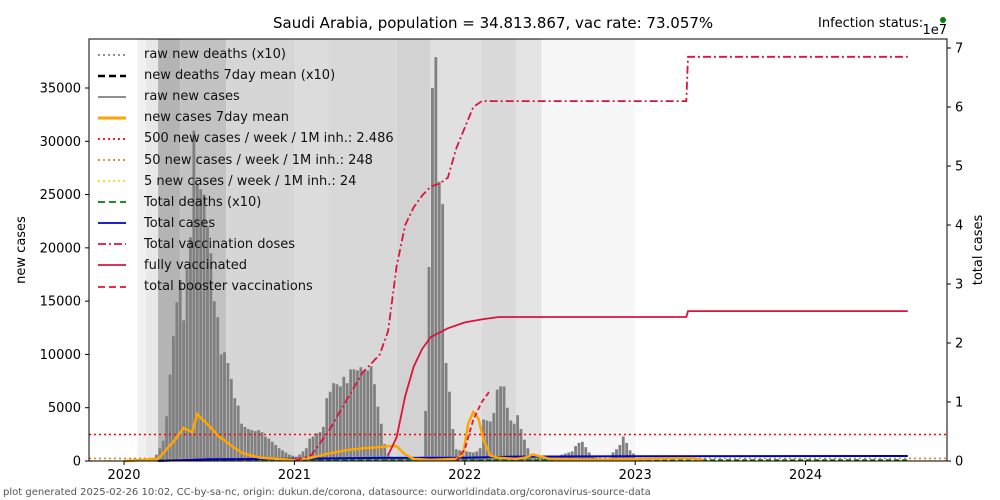 Image resolution: width=1000 pixels, height=500 pixels. I want to click on legend-item: 50 new cases / week / 1M inh.: 248, so click(245, 159).